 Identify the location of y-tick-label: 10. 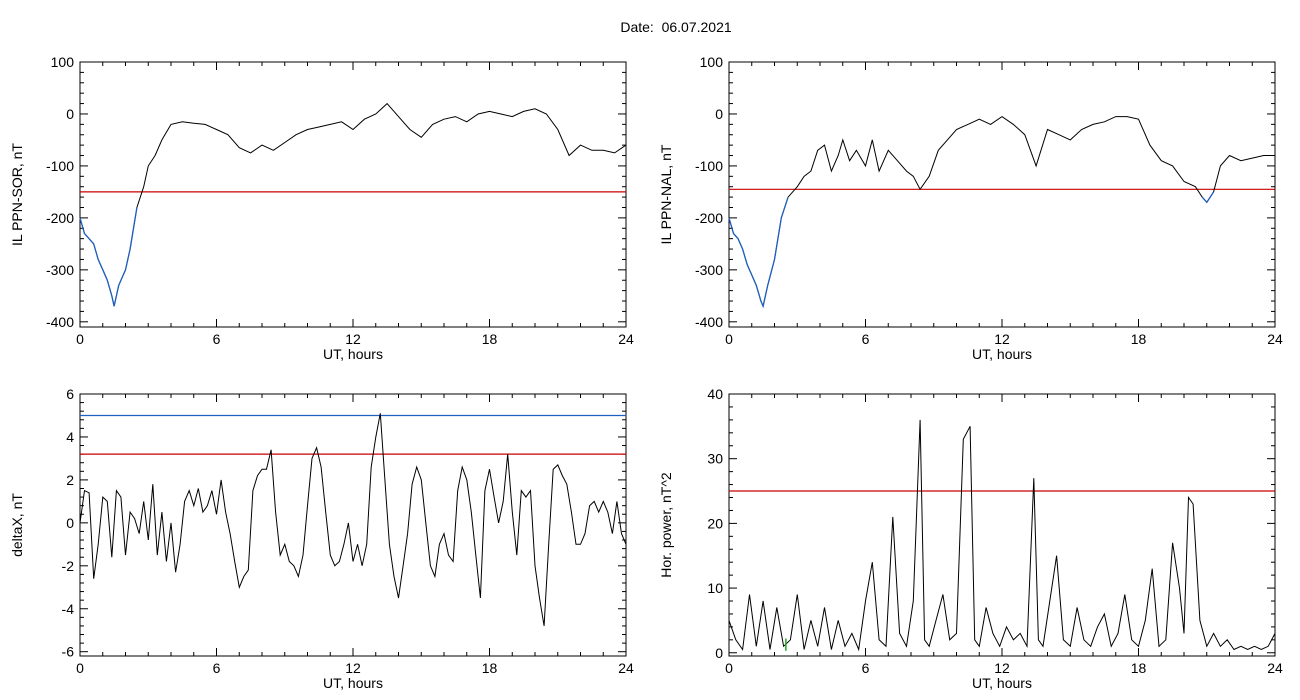
(715, 588).